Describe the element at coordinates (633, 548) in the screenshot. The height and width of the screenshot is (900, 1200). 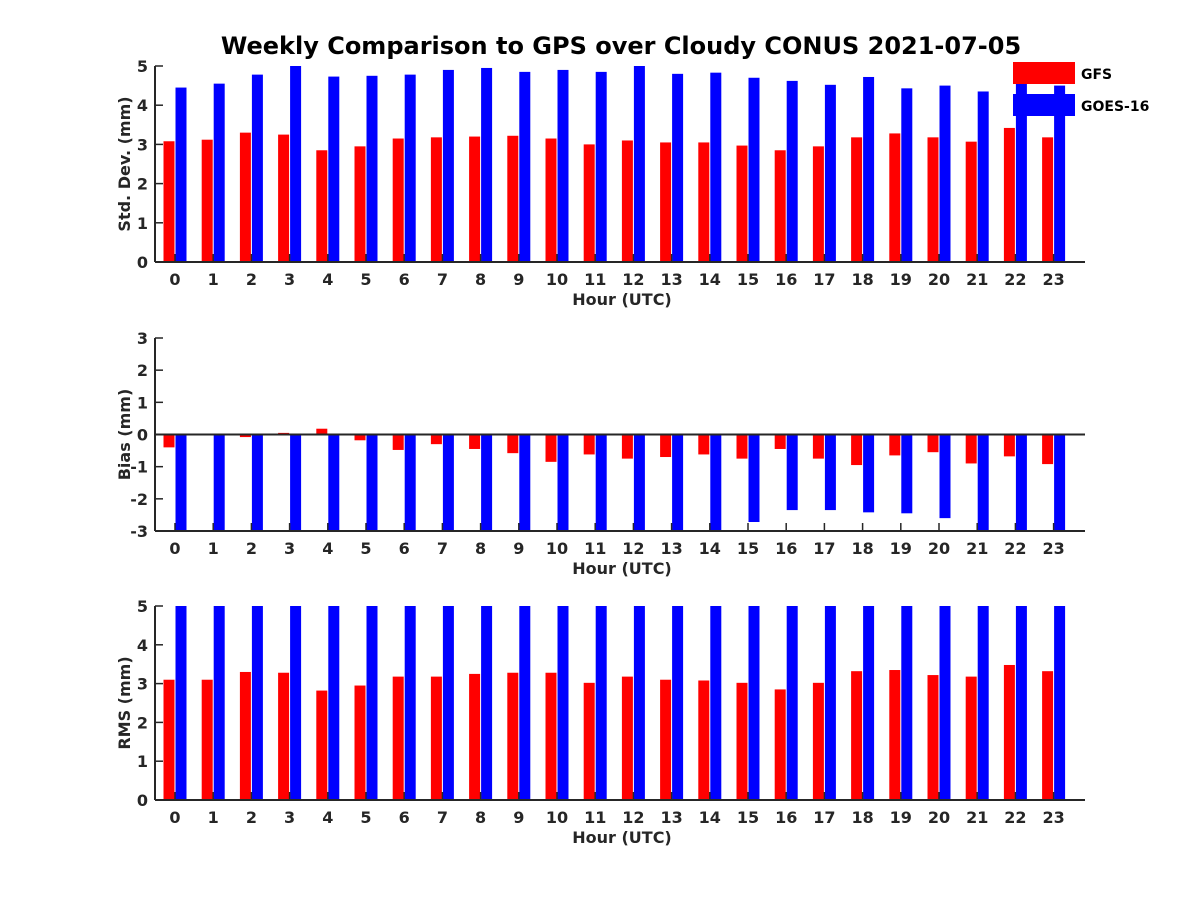
I see `bias-xtick-label-12: 12` at that location.